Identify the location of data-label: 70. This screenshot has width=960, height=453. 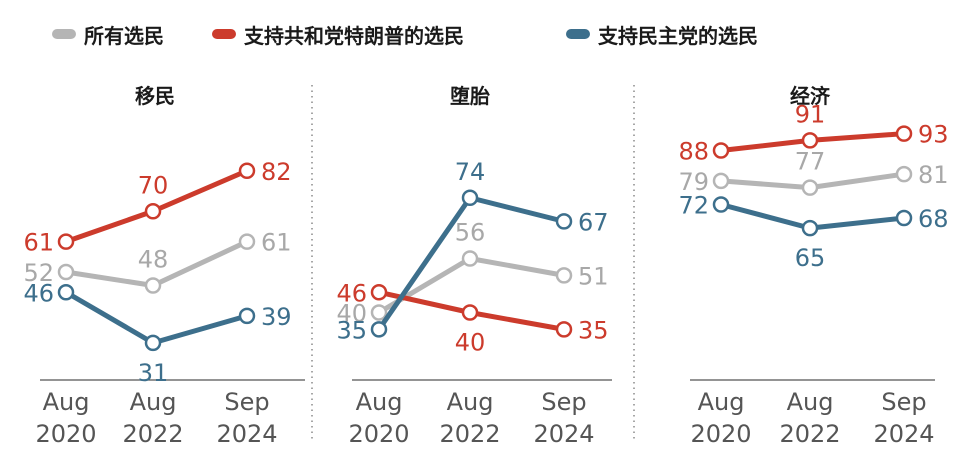
(153, 185).